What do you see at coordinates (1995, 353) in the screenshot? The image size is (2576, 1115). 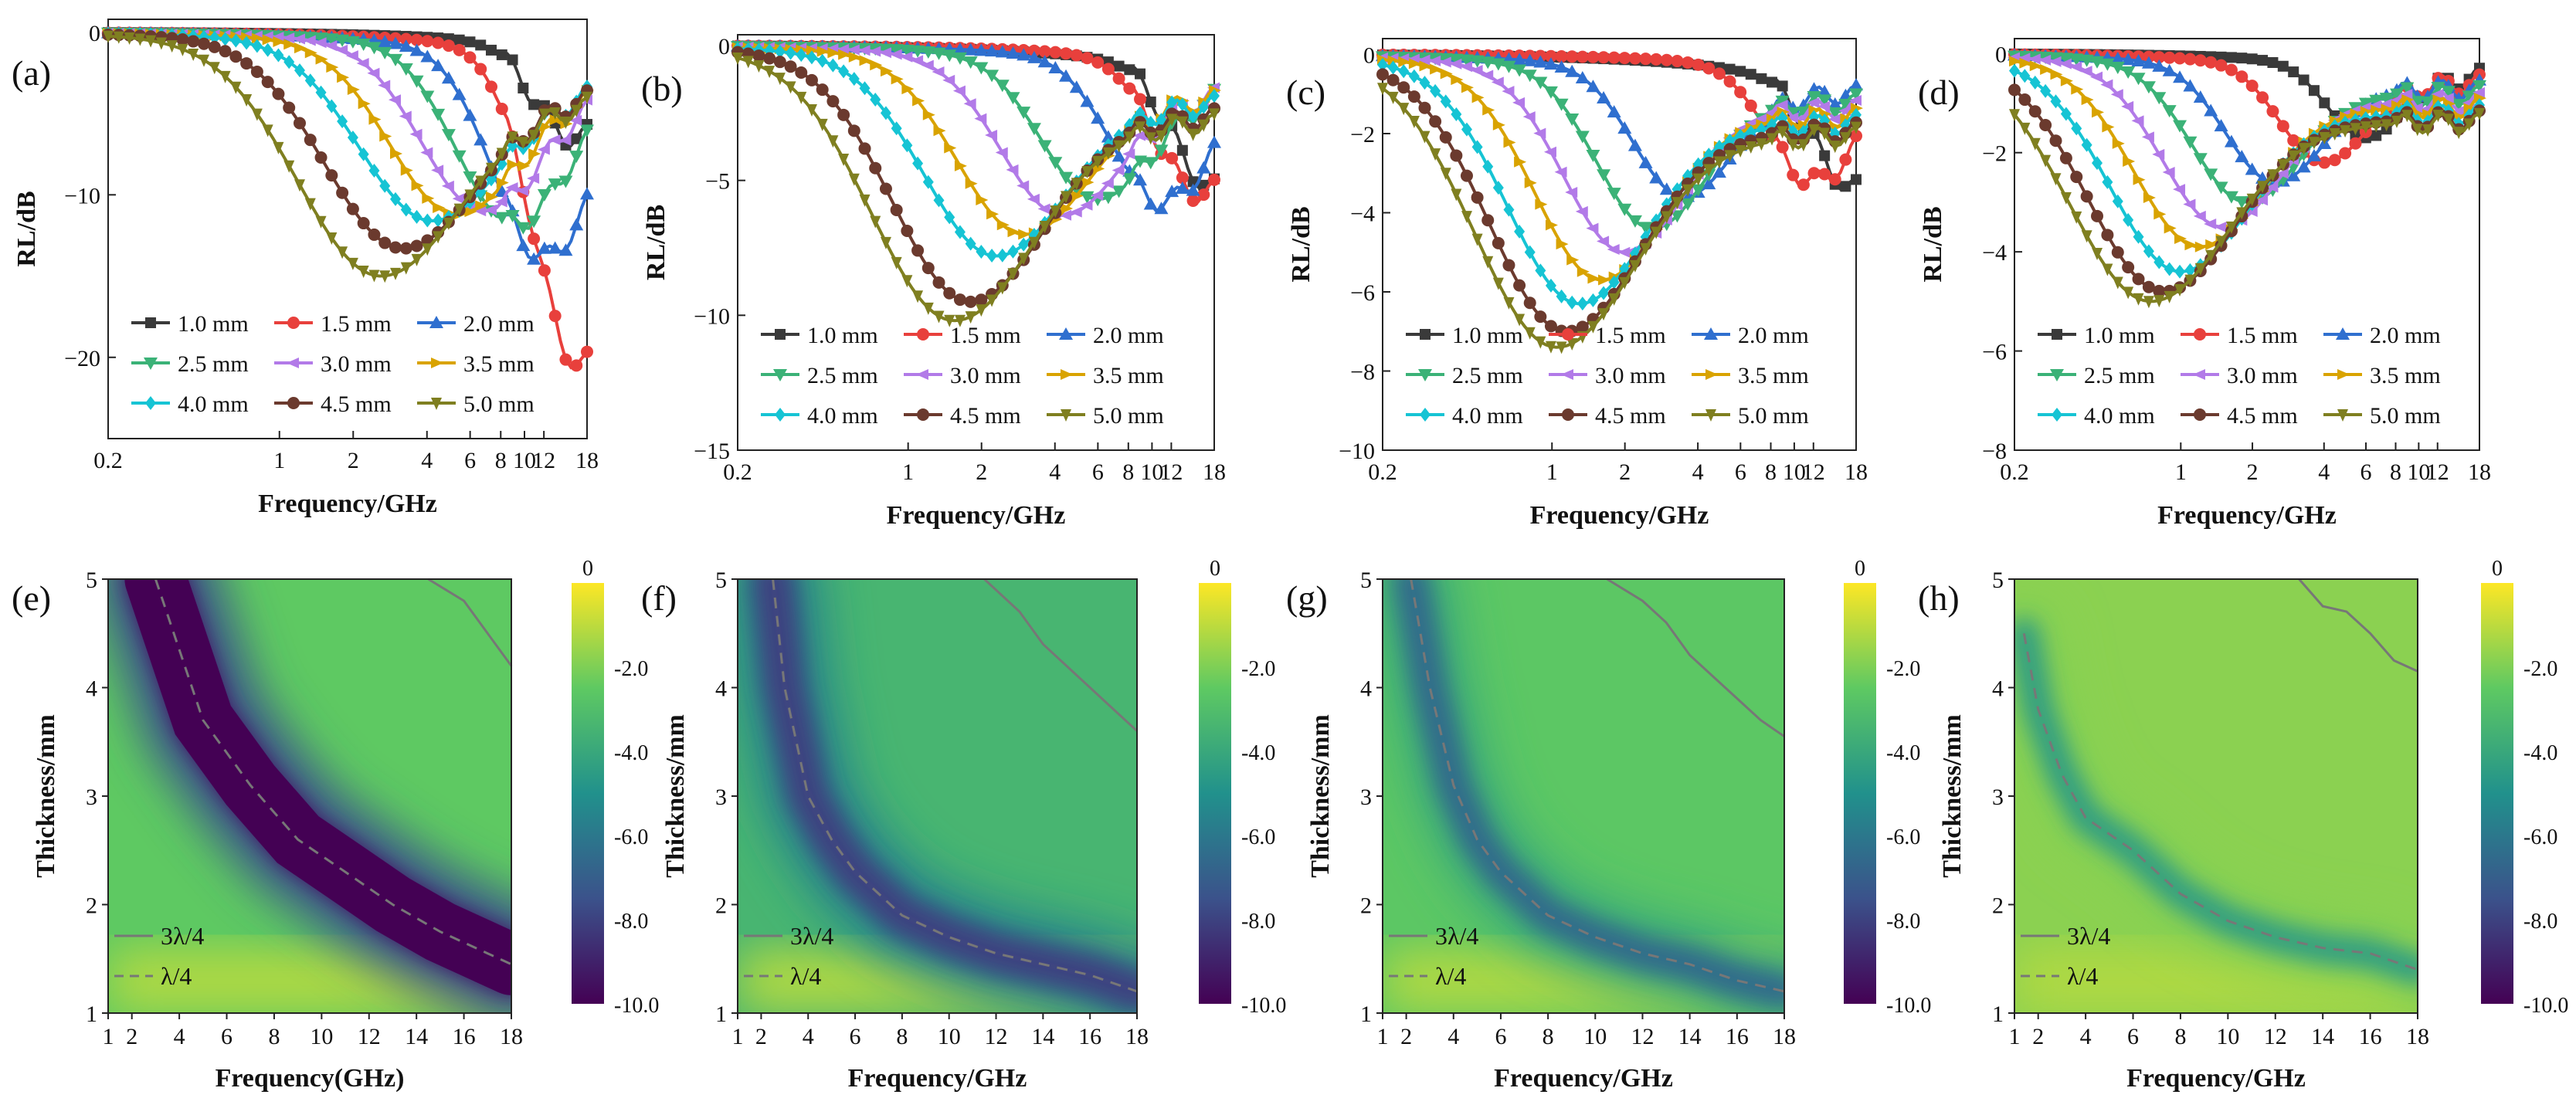 I see `y-tick-label: −6` at bounding box center [1995, 353].